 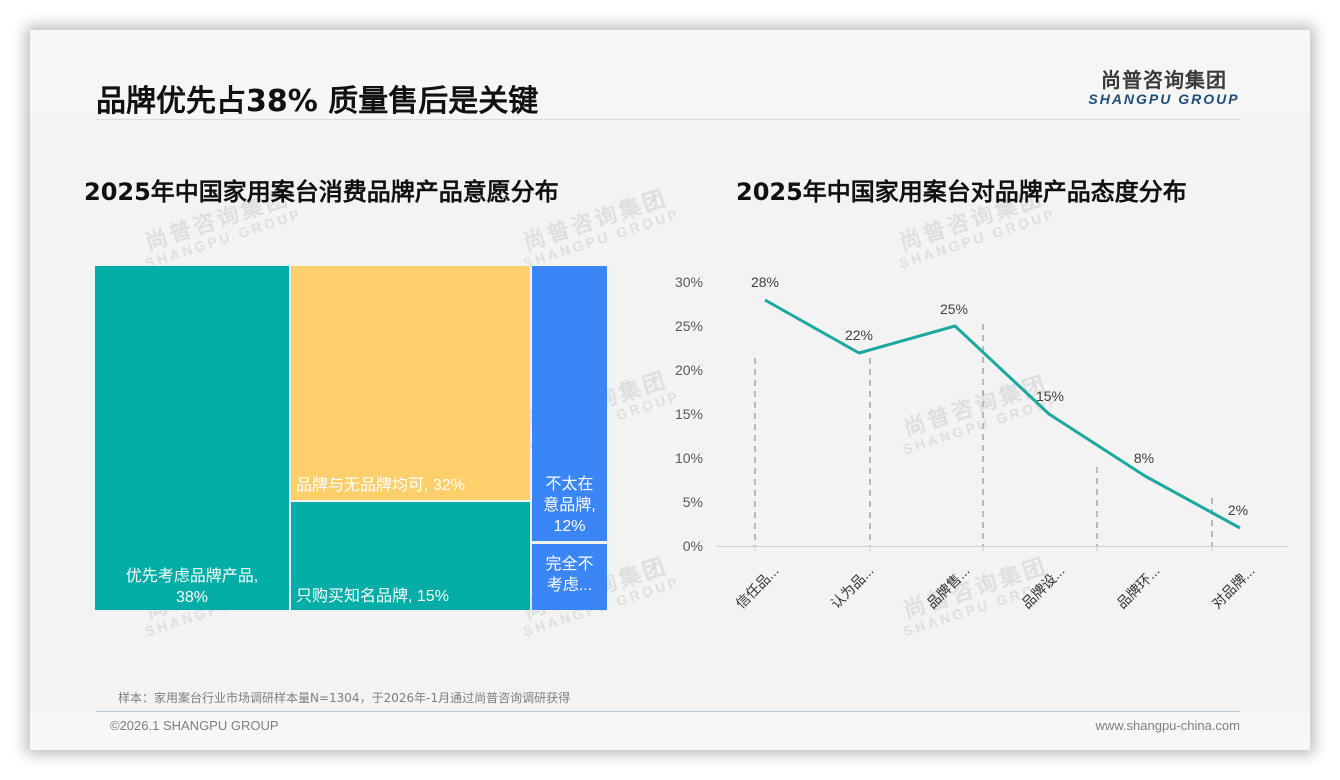 What do you see at coordinates (859, 335) in the screenshot?
I see `data-point-label: 22%` at bounding box center [859, 335].